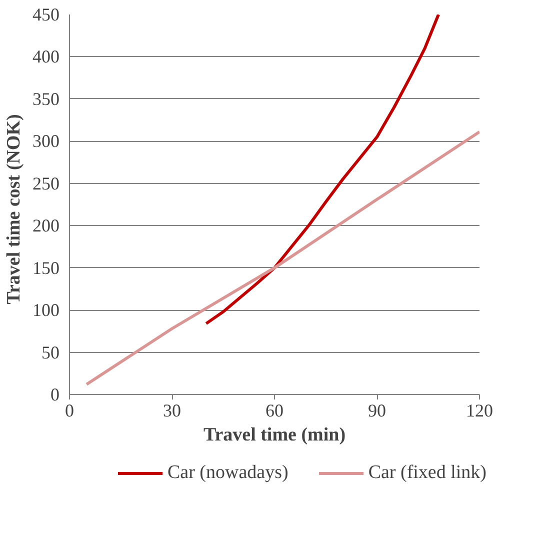 This screenshot has height=556, width=557. What do you see at coordinates (69, 410) in the screenshot?
I see `x-tick-label: 0` at bounding box center [69, 410].